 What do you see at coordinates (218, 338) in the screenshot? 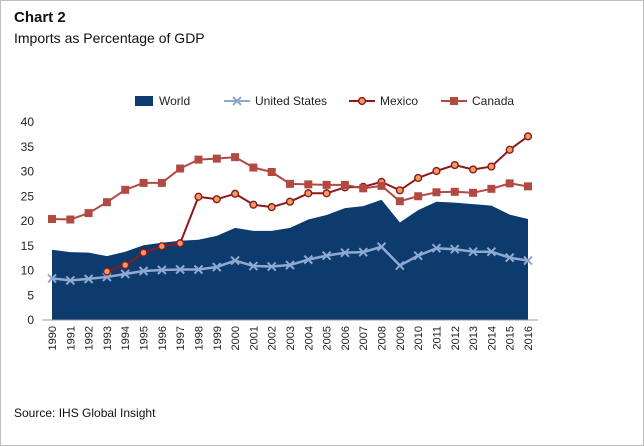
I see `x-tick-label: 1999` at bounding box center [218, 338].